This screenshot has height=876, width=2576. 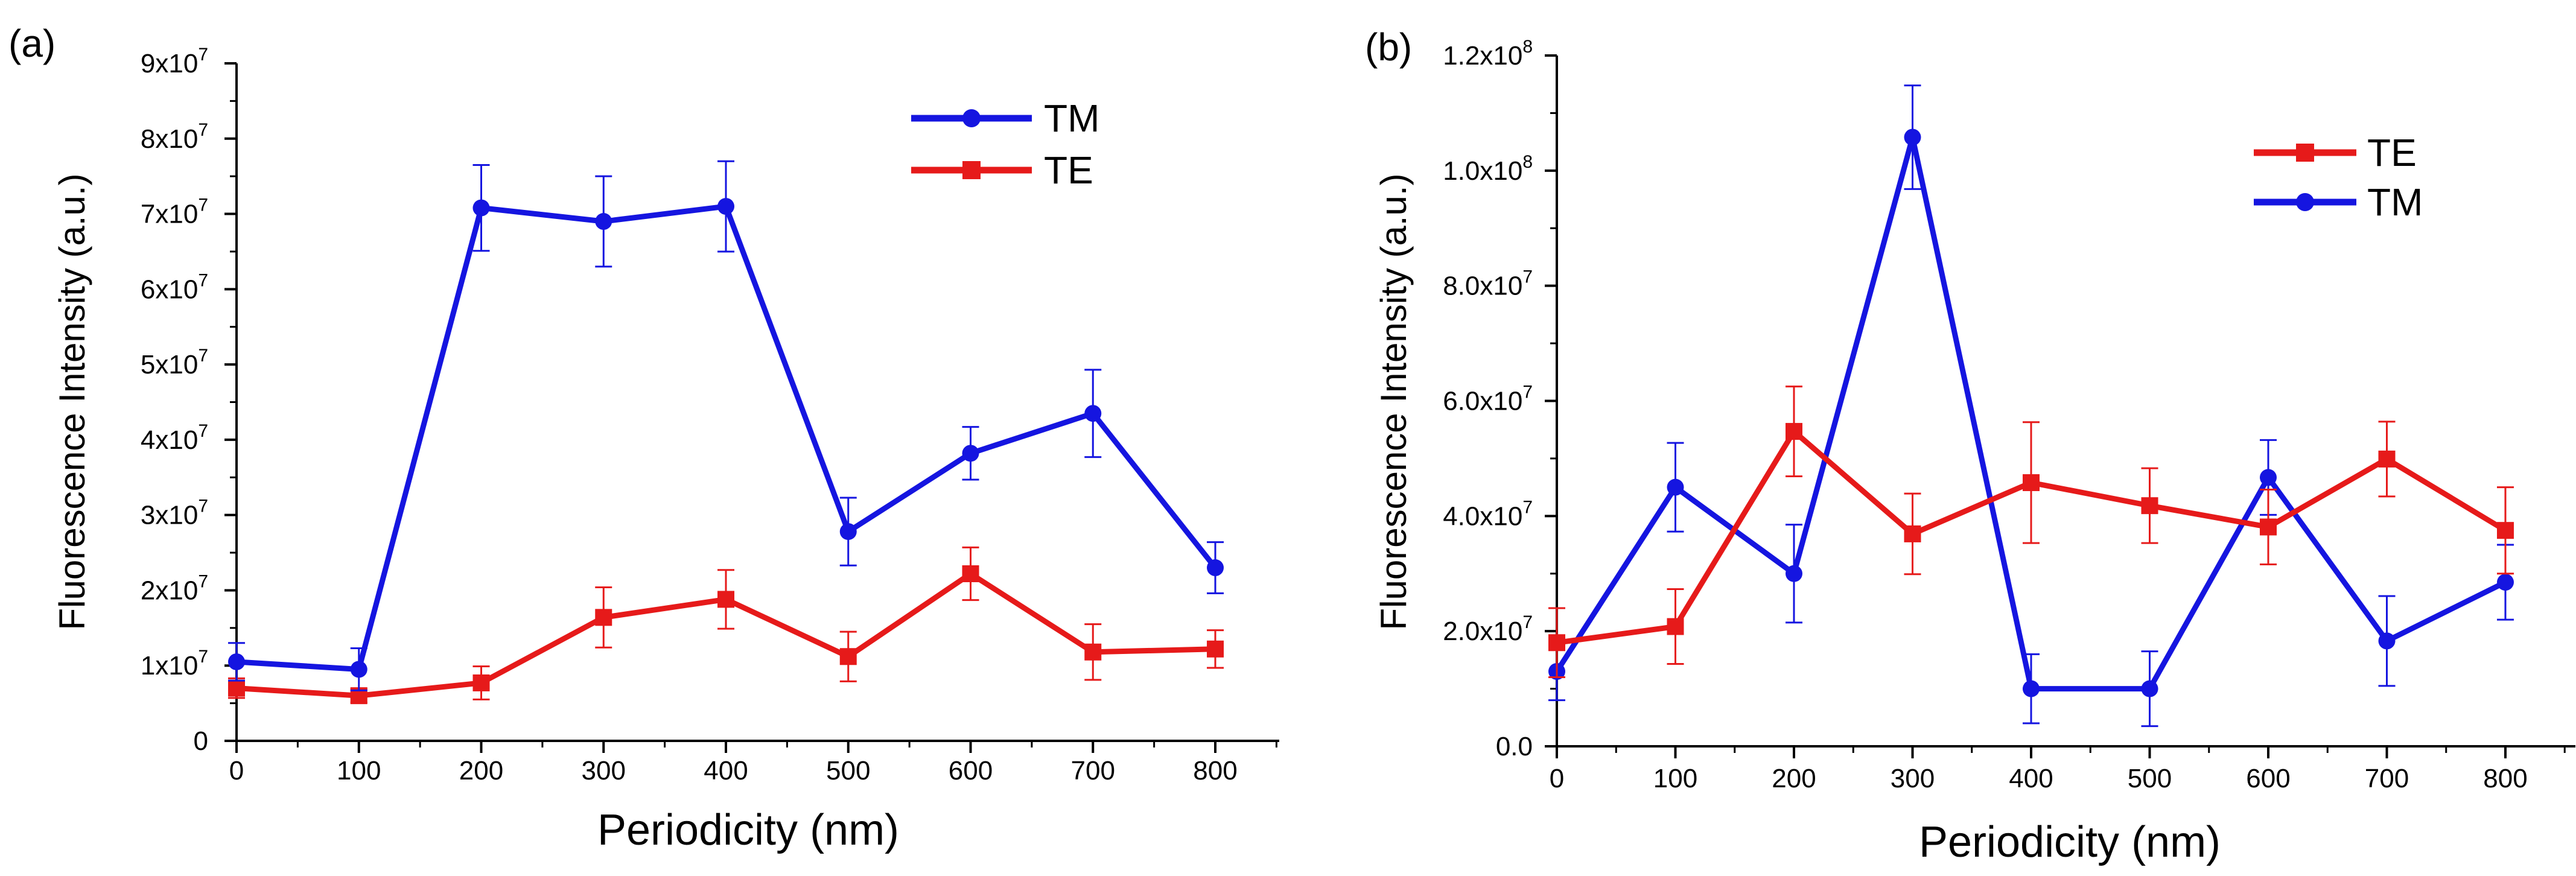 What do you see at coordinates (2058, 769) in the screenshot?
I see `panel-b-x-ticks: 0 100 200 300 400 500 600 700 800` at bounding box center [2058, 769].